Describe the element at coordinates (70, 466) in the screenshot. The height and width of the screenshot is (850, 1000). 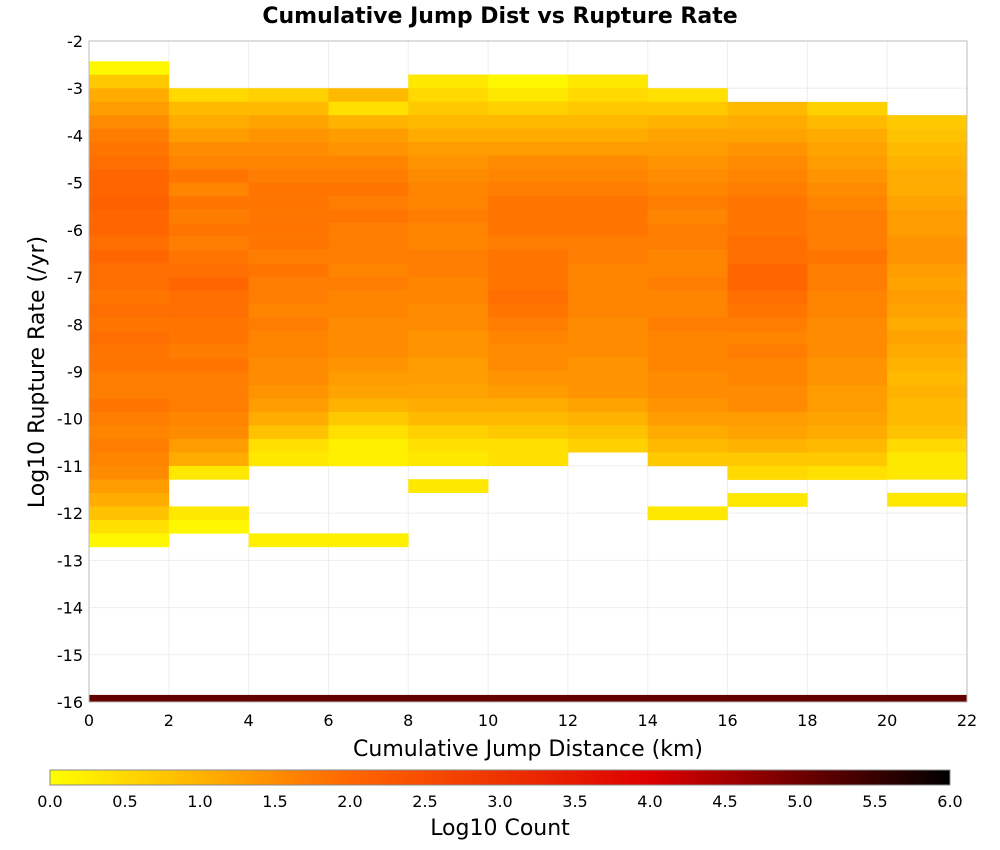
I see `y-tick-label: -11` at that location.